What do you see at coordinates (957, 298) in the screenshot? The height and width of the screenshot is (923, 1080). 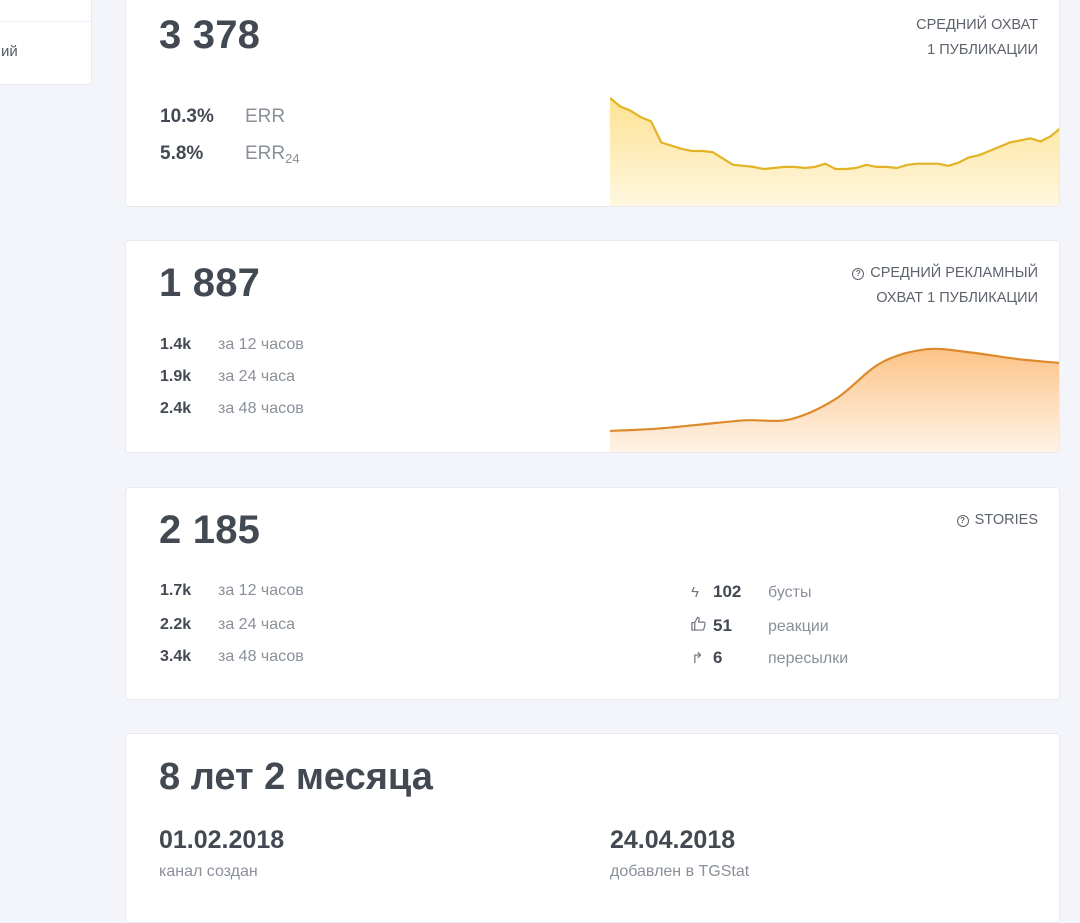 I see `caption-line-2: ОХВАТ 1 ПУБЛИКАЦИИ` at bounding box center [957, 298].